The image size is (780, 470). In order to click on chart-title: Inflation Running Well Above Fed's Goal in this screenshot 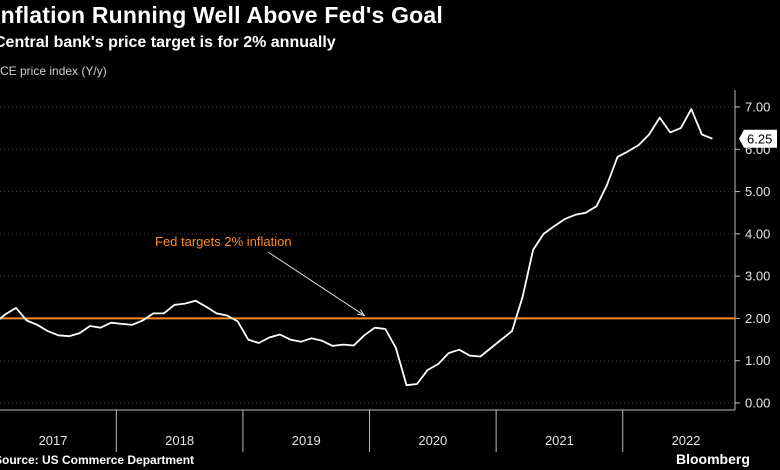, I will do `click(222, 15)`.